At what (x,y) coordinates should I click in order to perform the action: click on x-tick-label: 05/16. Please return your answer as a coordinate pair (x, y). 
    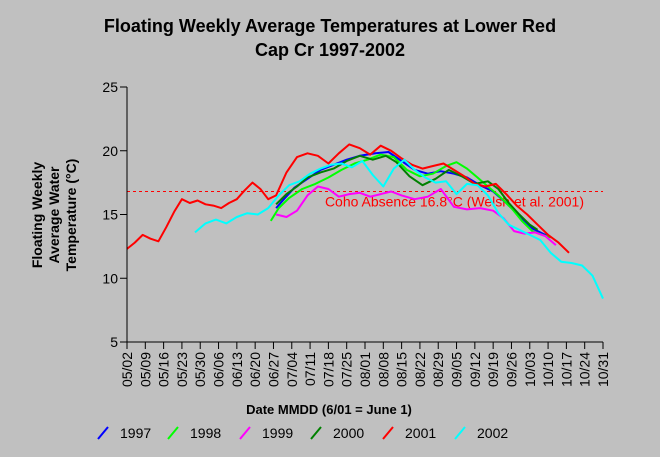
    Looking at the image, I should click on (164, 369).